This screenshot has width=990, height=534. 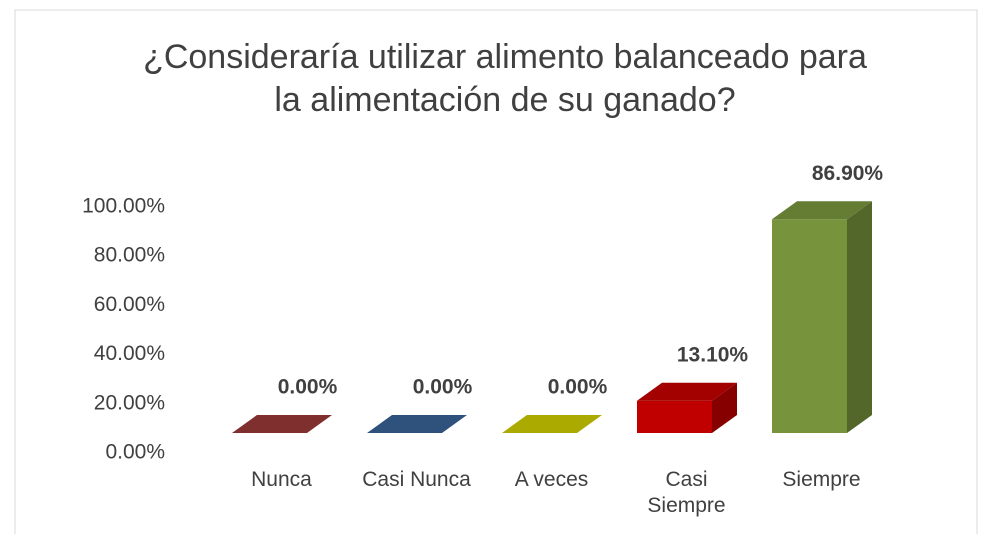 What do you see at coordinates (129, 353) in the screenshot?
I see `y-tick-label: 40.00%` at bounding box center [129, 353].